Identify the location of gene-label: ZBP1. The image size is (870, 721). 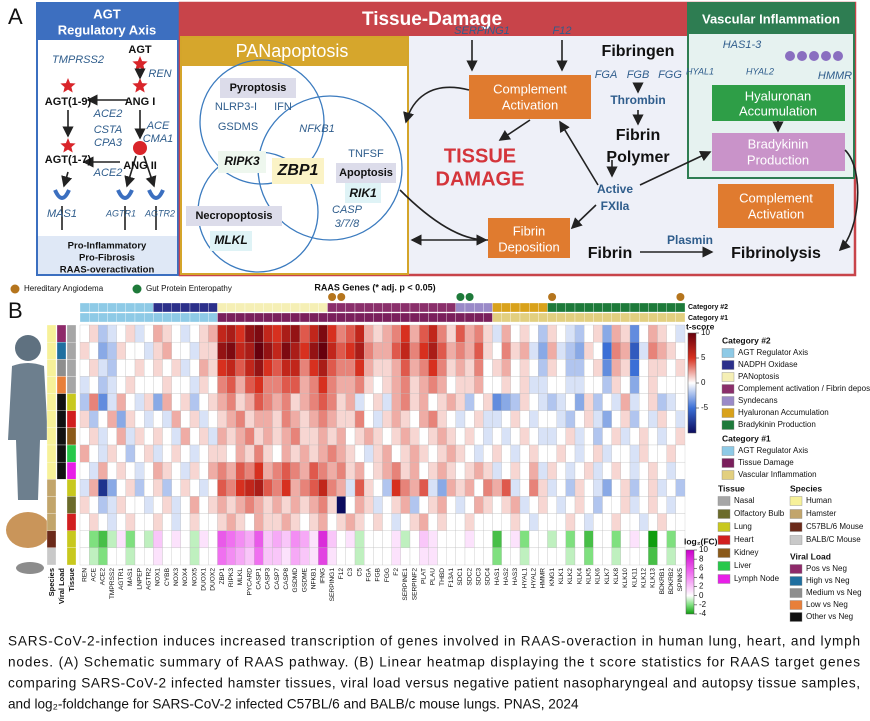
(222, 576).